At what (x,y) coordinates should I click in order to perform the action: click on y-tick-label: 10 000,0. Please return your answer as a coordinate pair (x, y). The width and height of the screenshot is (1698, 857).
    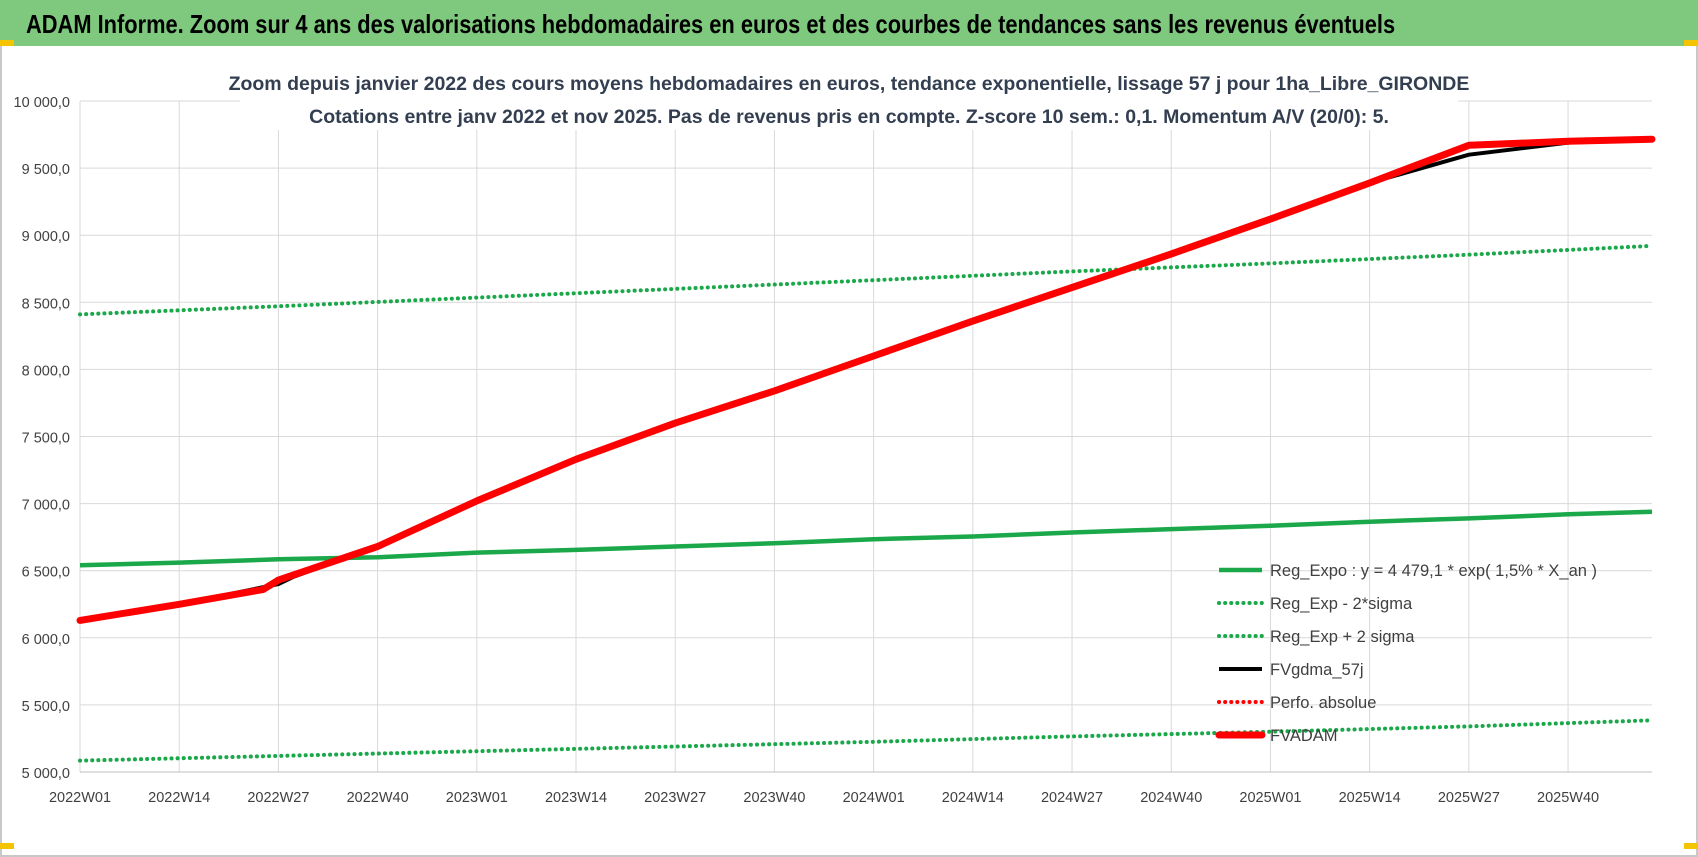
    Looking at the image, I should click on (42, 103).